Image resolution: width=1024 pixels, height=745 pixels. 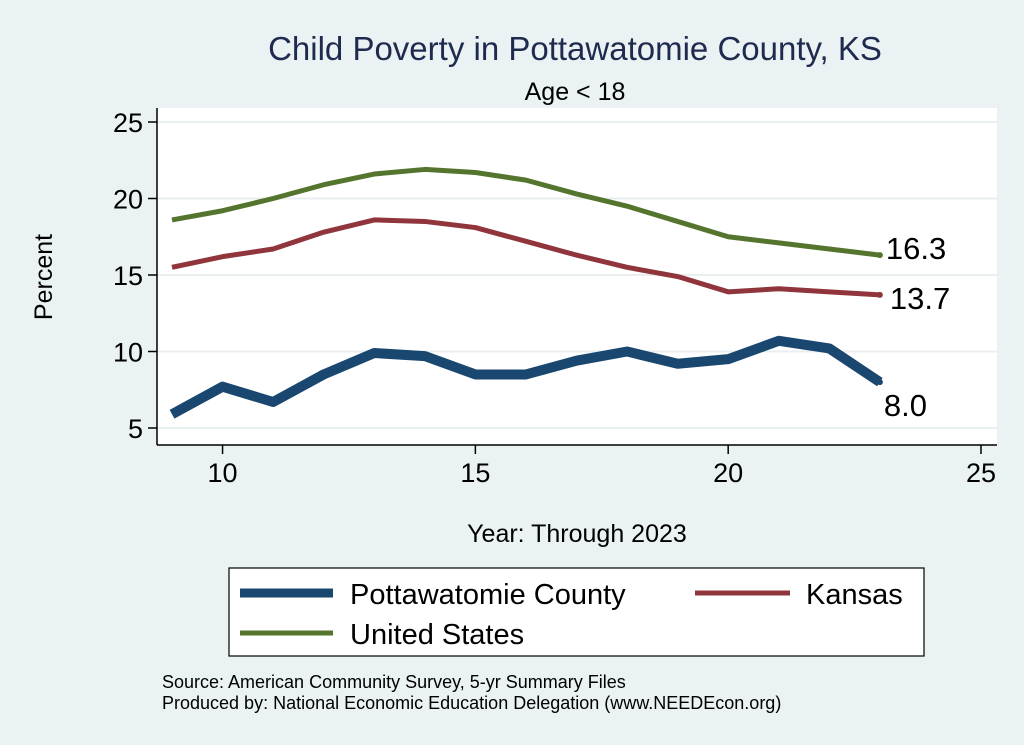 I want to click on legend-item-pottawatomie: Pottawatomie County, so click(x=433, y=595).